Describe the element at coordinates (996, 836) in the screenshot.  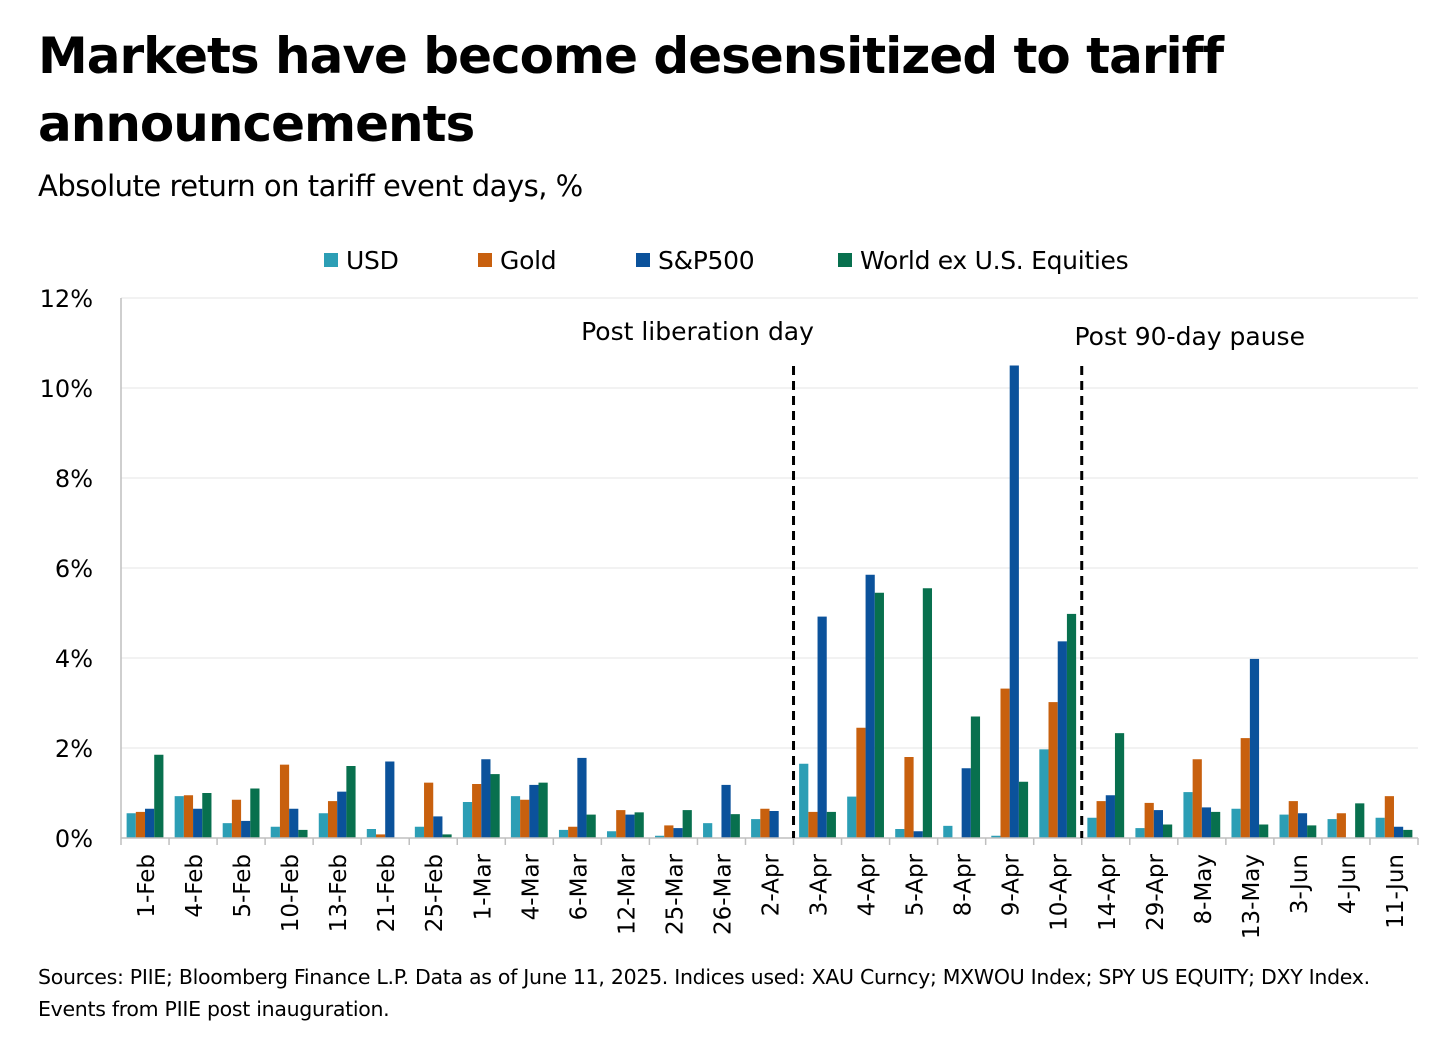
I see `bar-usd-9-apr` at that location.